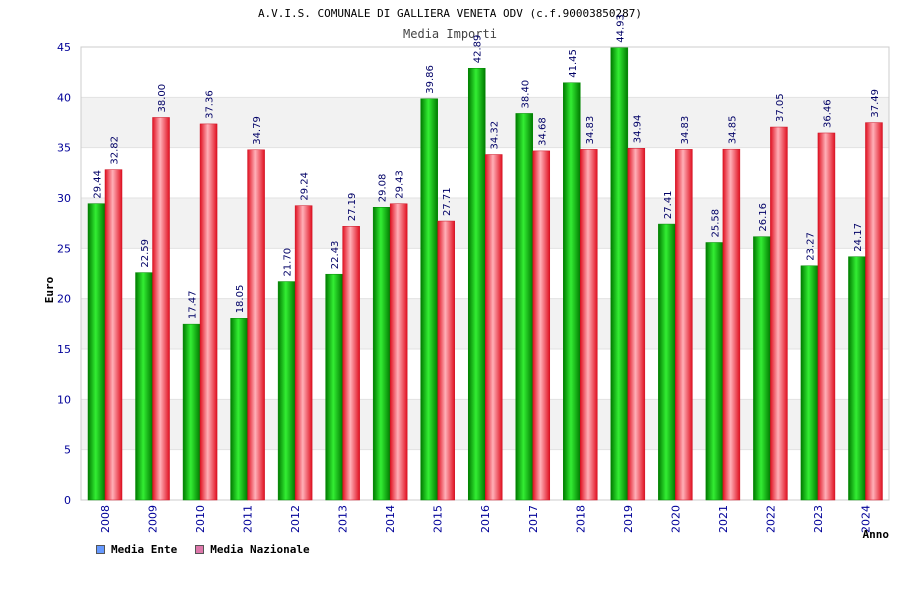 The image size is (900, 600). Describe the element at coordinates (383, 188) in the screenshot. I see `data-label: 29.08` at that location.